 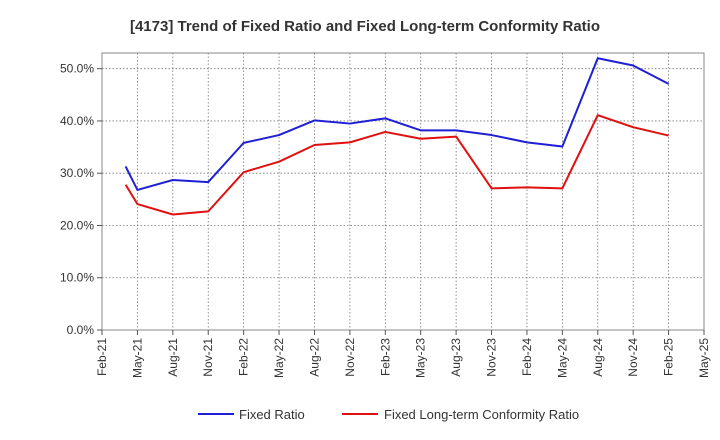 I want to click on y-tick-label: 20.0%, so click(x=77, y=225).